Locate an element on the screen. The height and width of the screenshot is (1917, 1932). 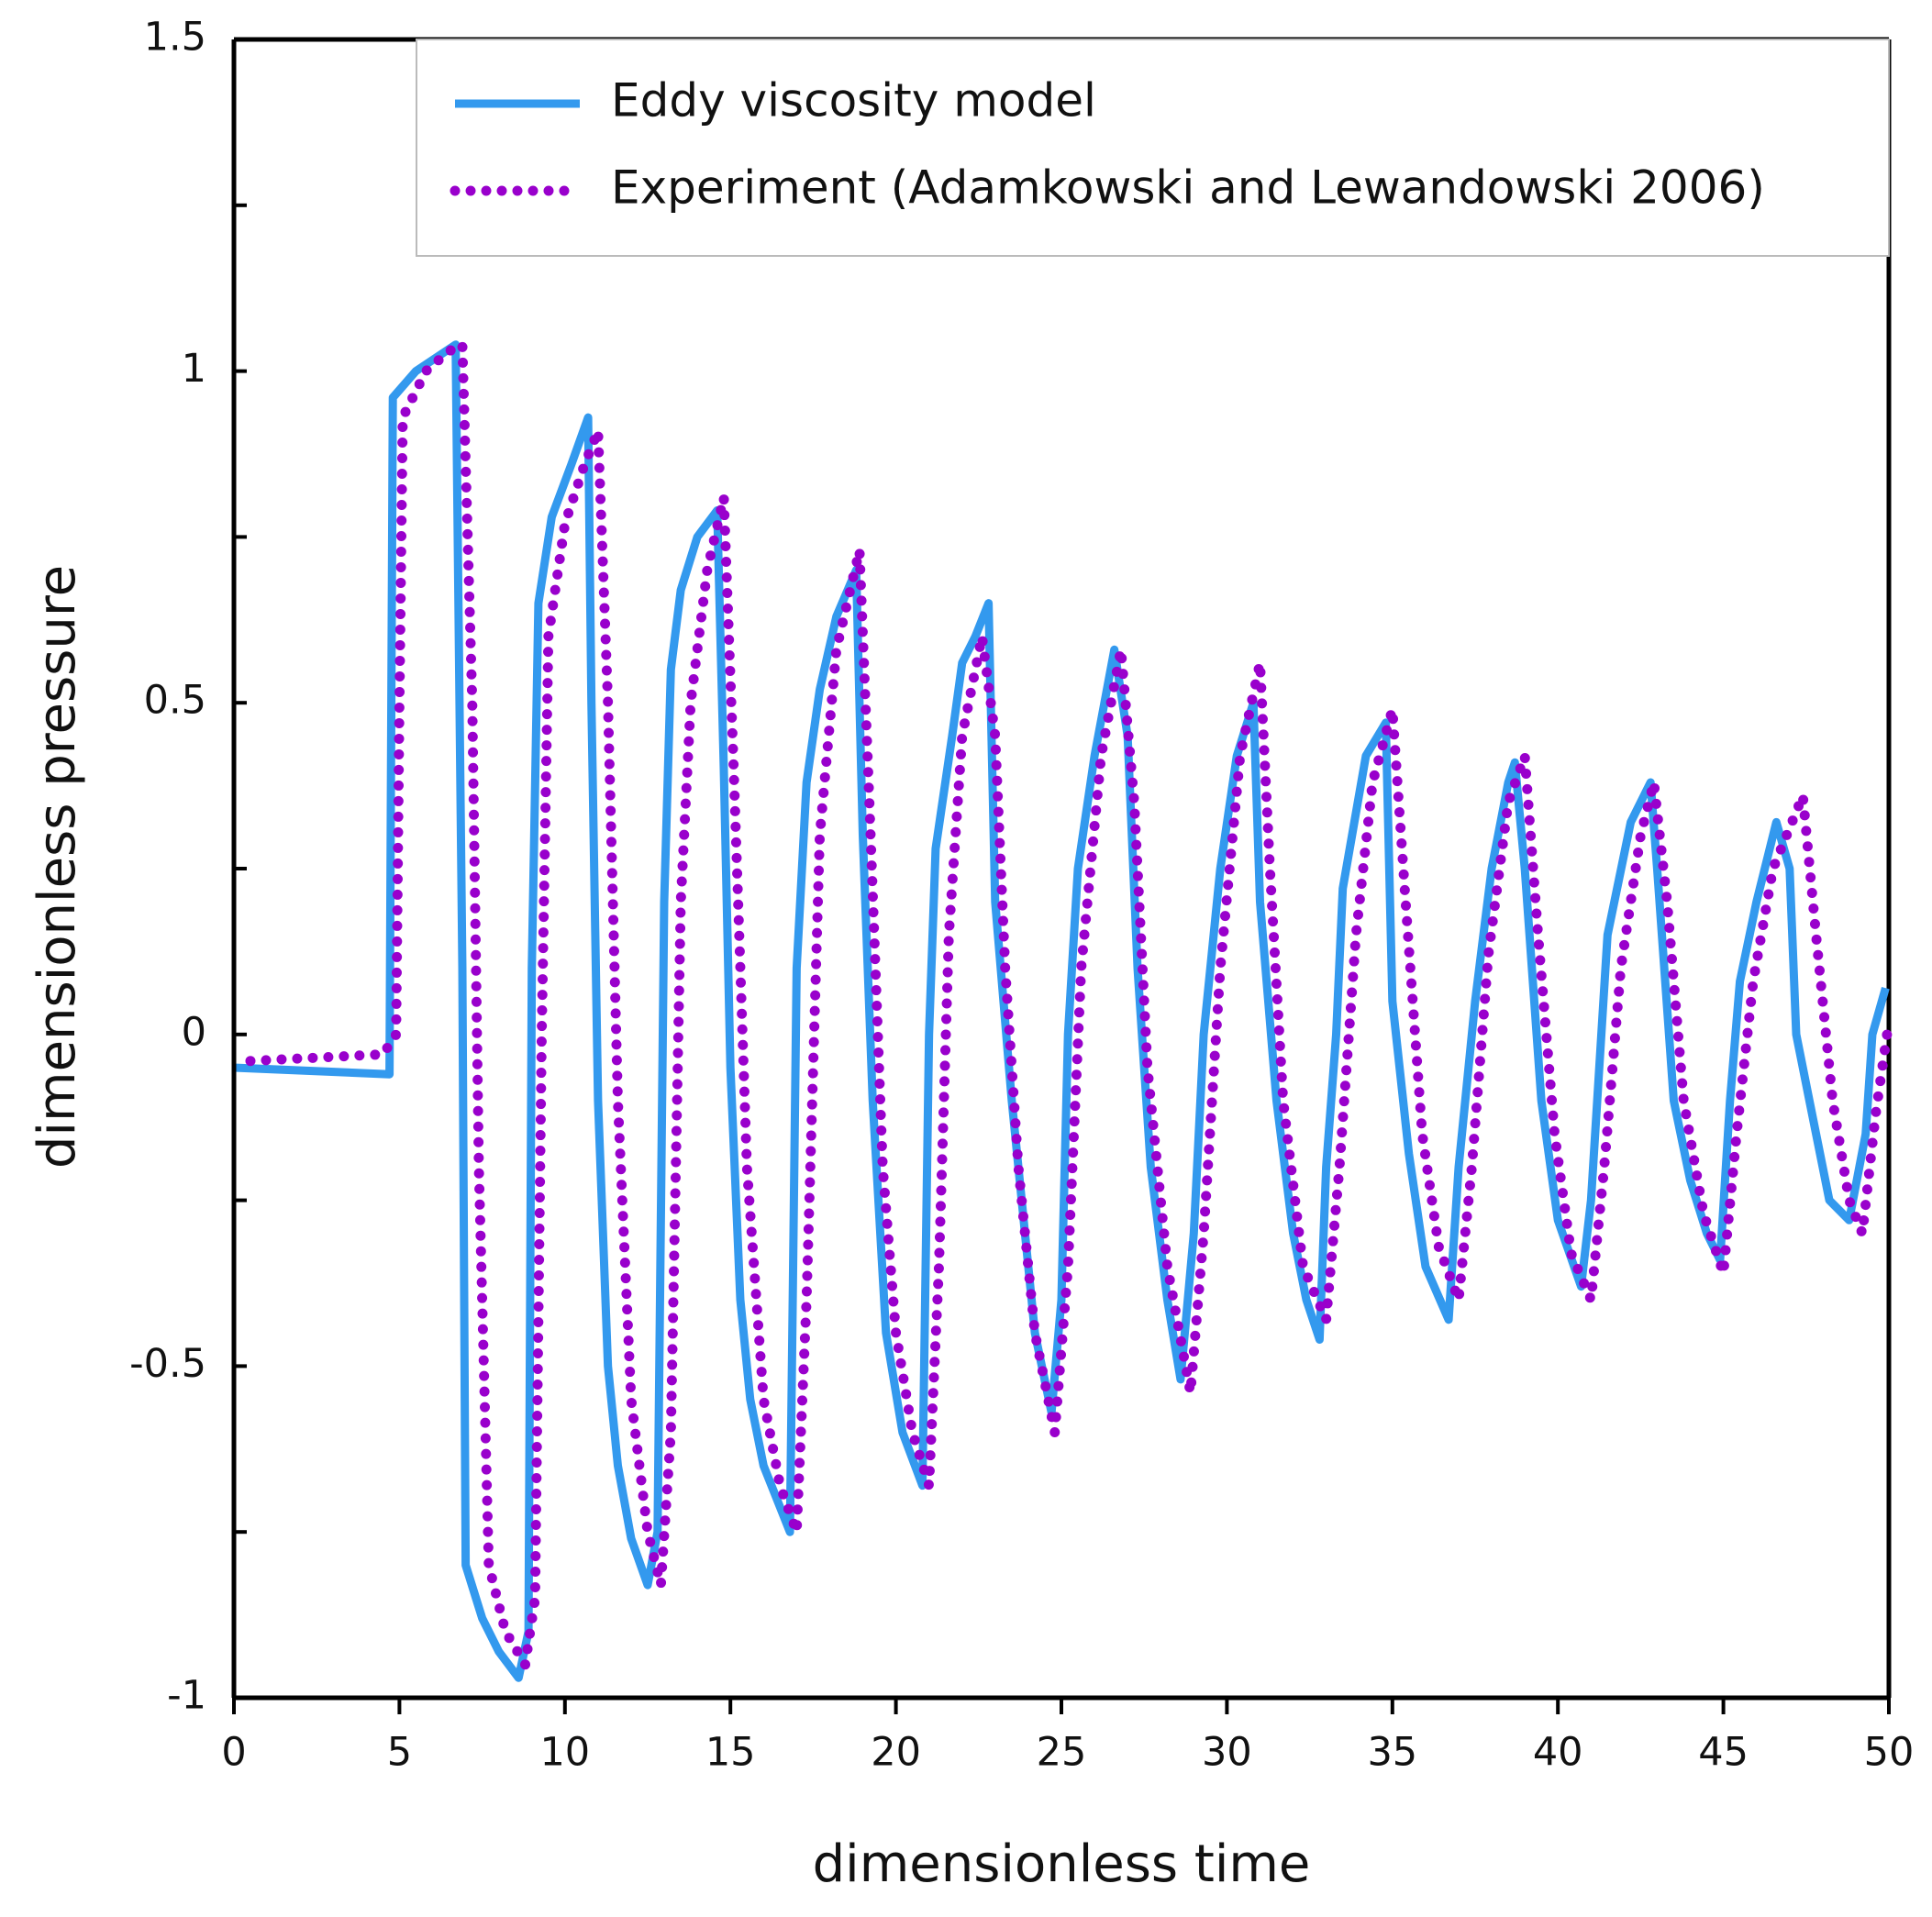
x-tick-label: 20 is located at coordinates (896, 1753).